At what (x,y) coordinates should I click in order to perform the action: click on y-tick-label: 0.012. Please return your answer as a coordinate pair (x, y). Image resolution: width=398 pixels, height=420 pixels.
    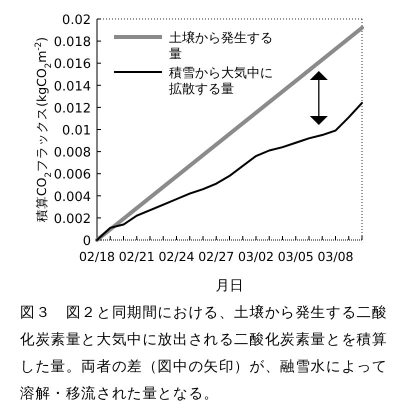
    Looking at the image, I should click on (72, 108).